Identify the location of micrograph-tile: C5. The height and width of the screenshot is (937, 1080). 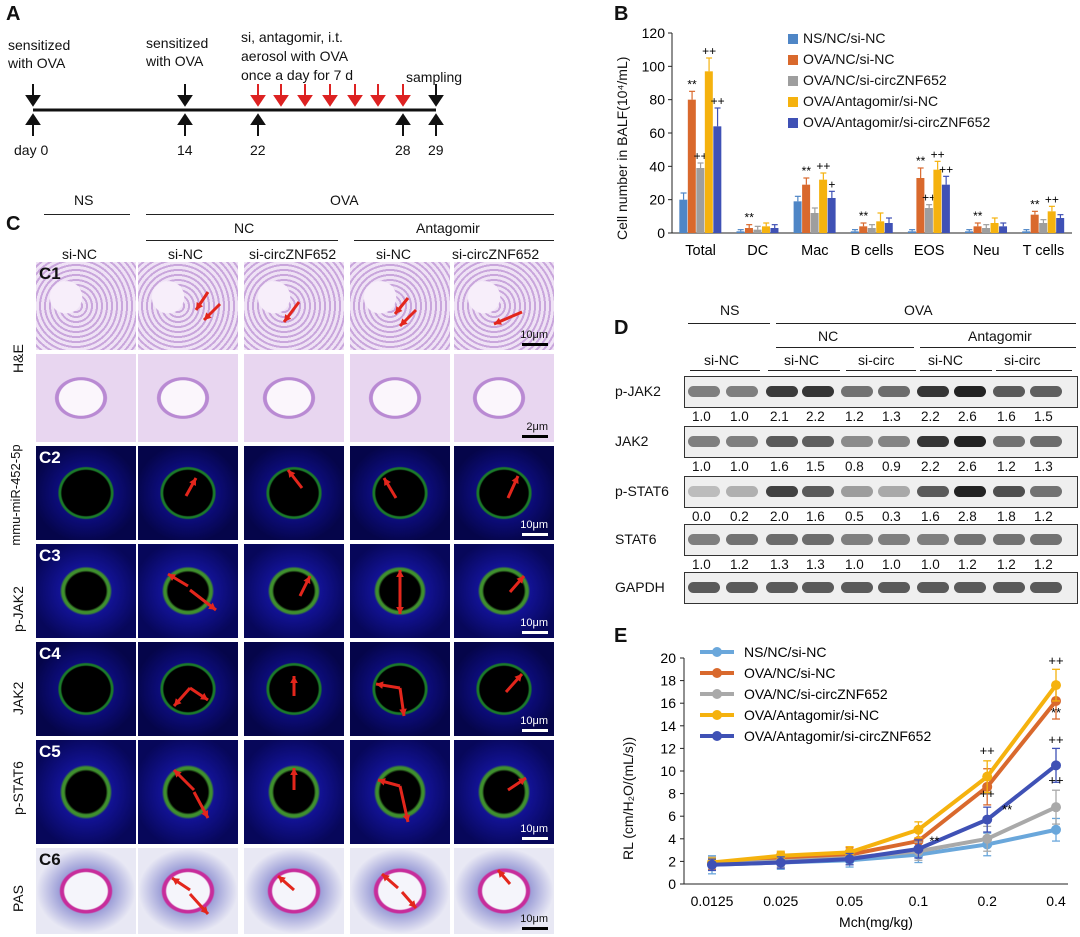
(86, 792).